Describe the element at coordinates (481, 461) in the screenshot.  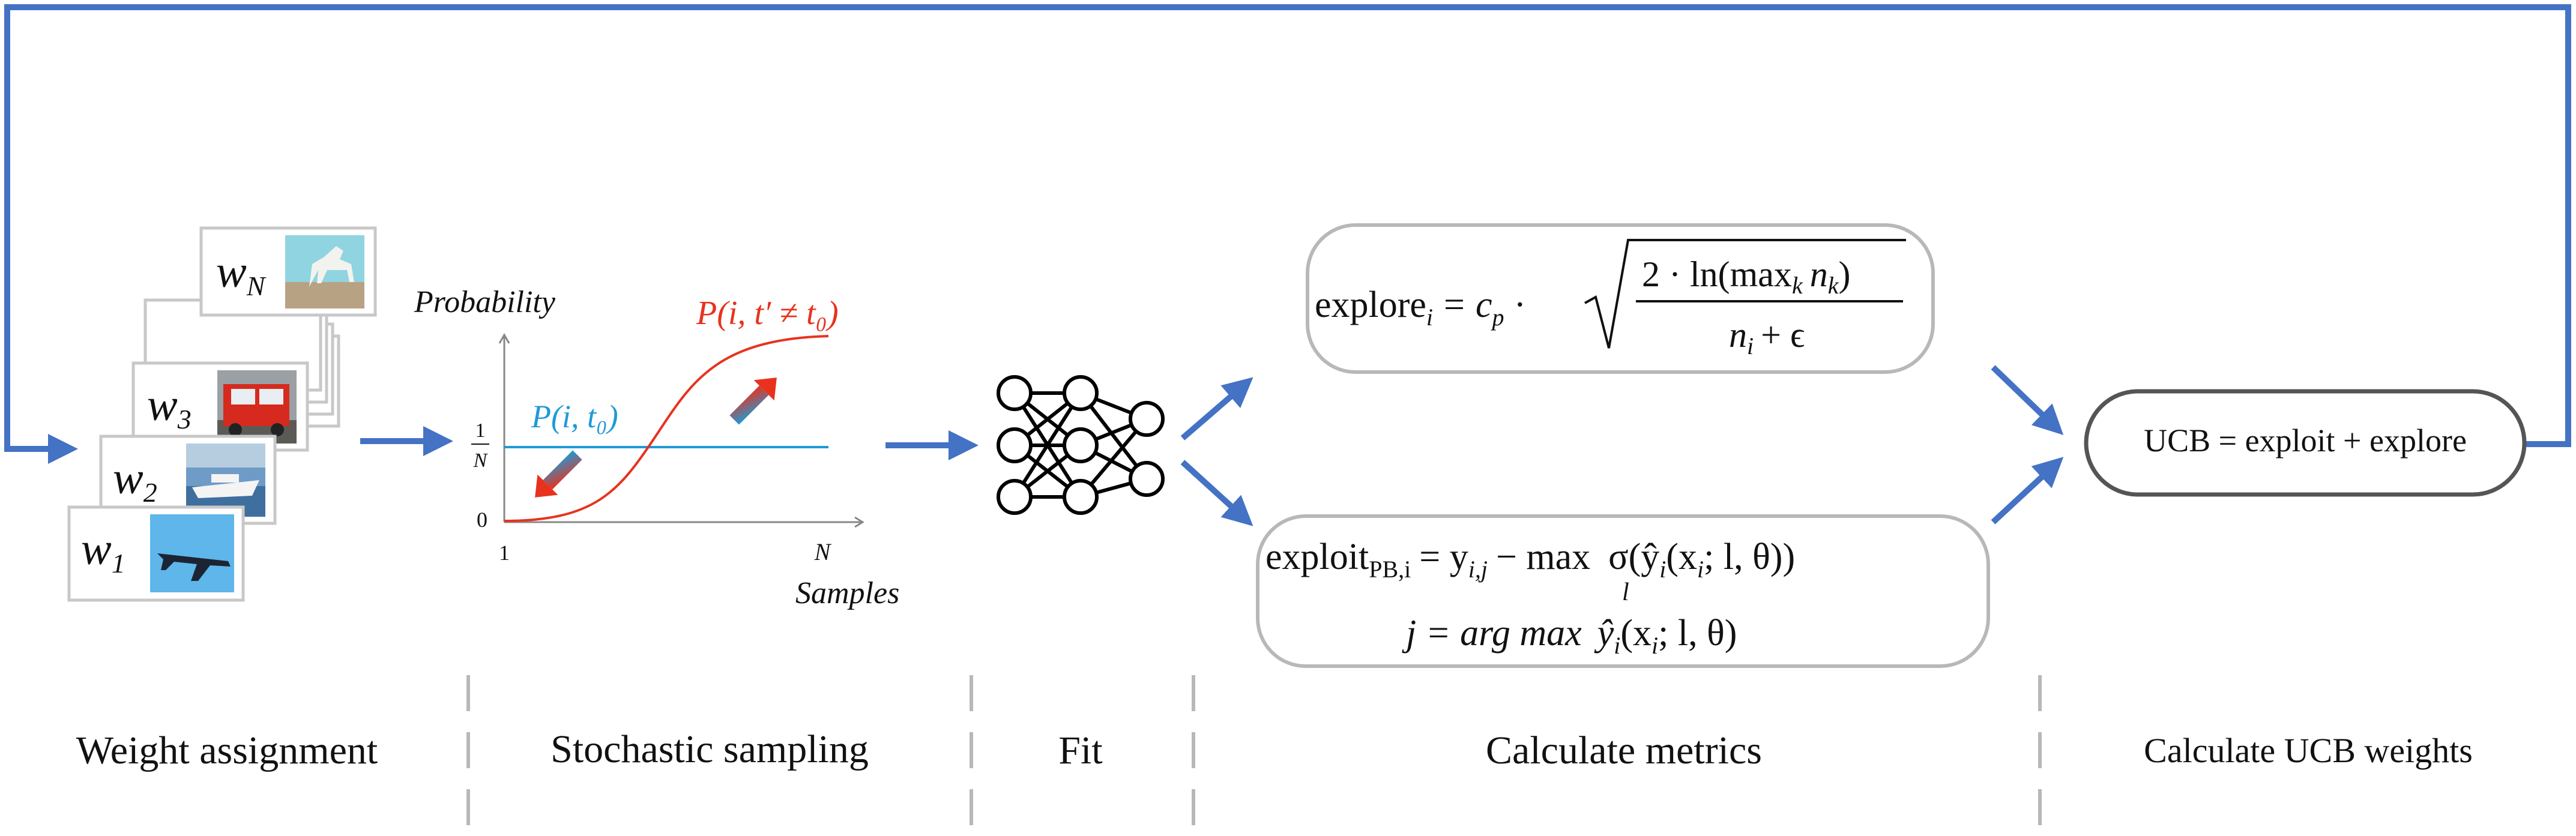
I see `y-tick-1-over-n-den: N` at that location.